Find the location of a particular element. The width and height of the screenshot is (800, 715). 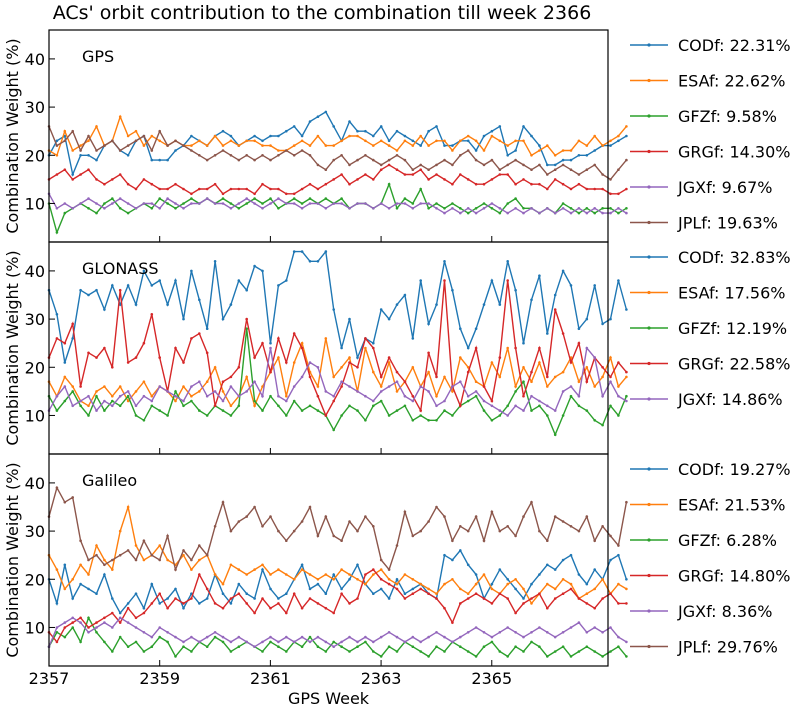

panel-label: GLONASS is located at coordinates (120, 268).